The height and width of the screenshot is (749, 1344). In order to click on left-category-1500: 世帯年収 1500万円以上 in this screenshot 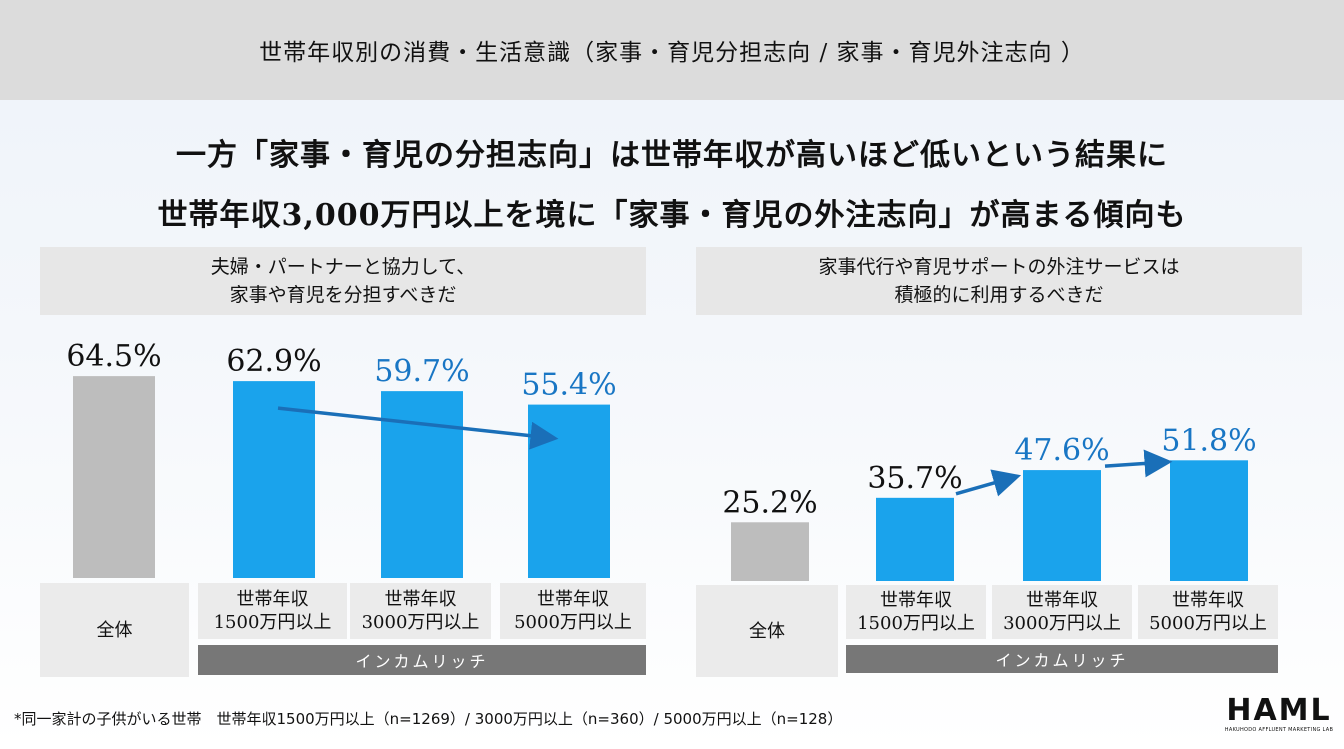, I will do `click(272, 611)`.